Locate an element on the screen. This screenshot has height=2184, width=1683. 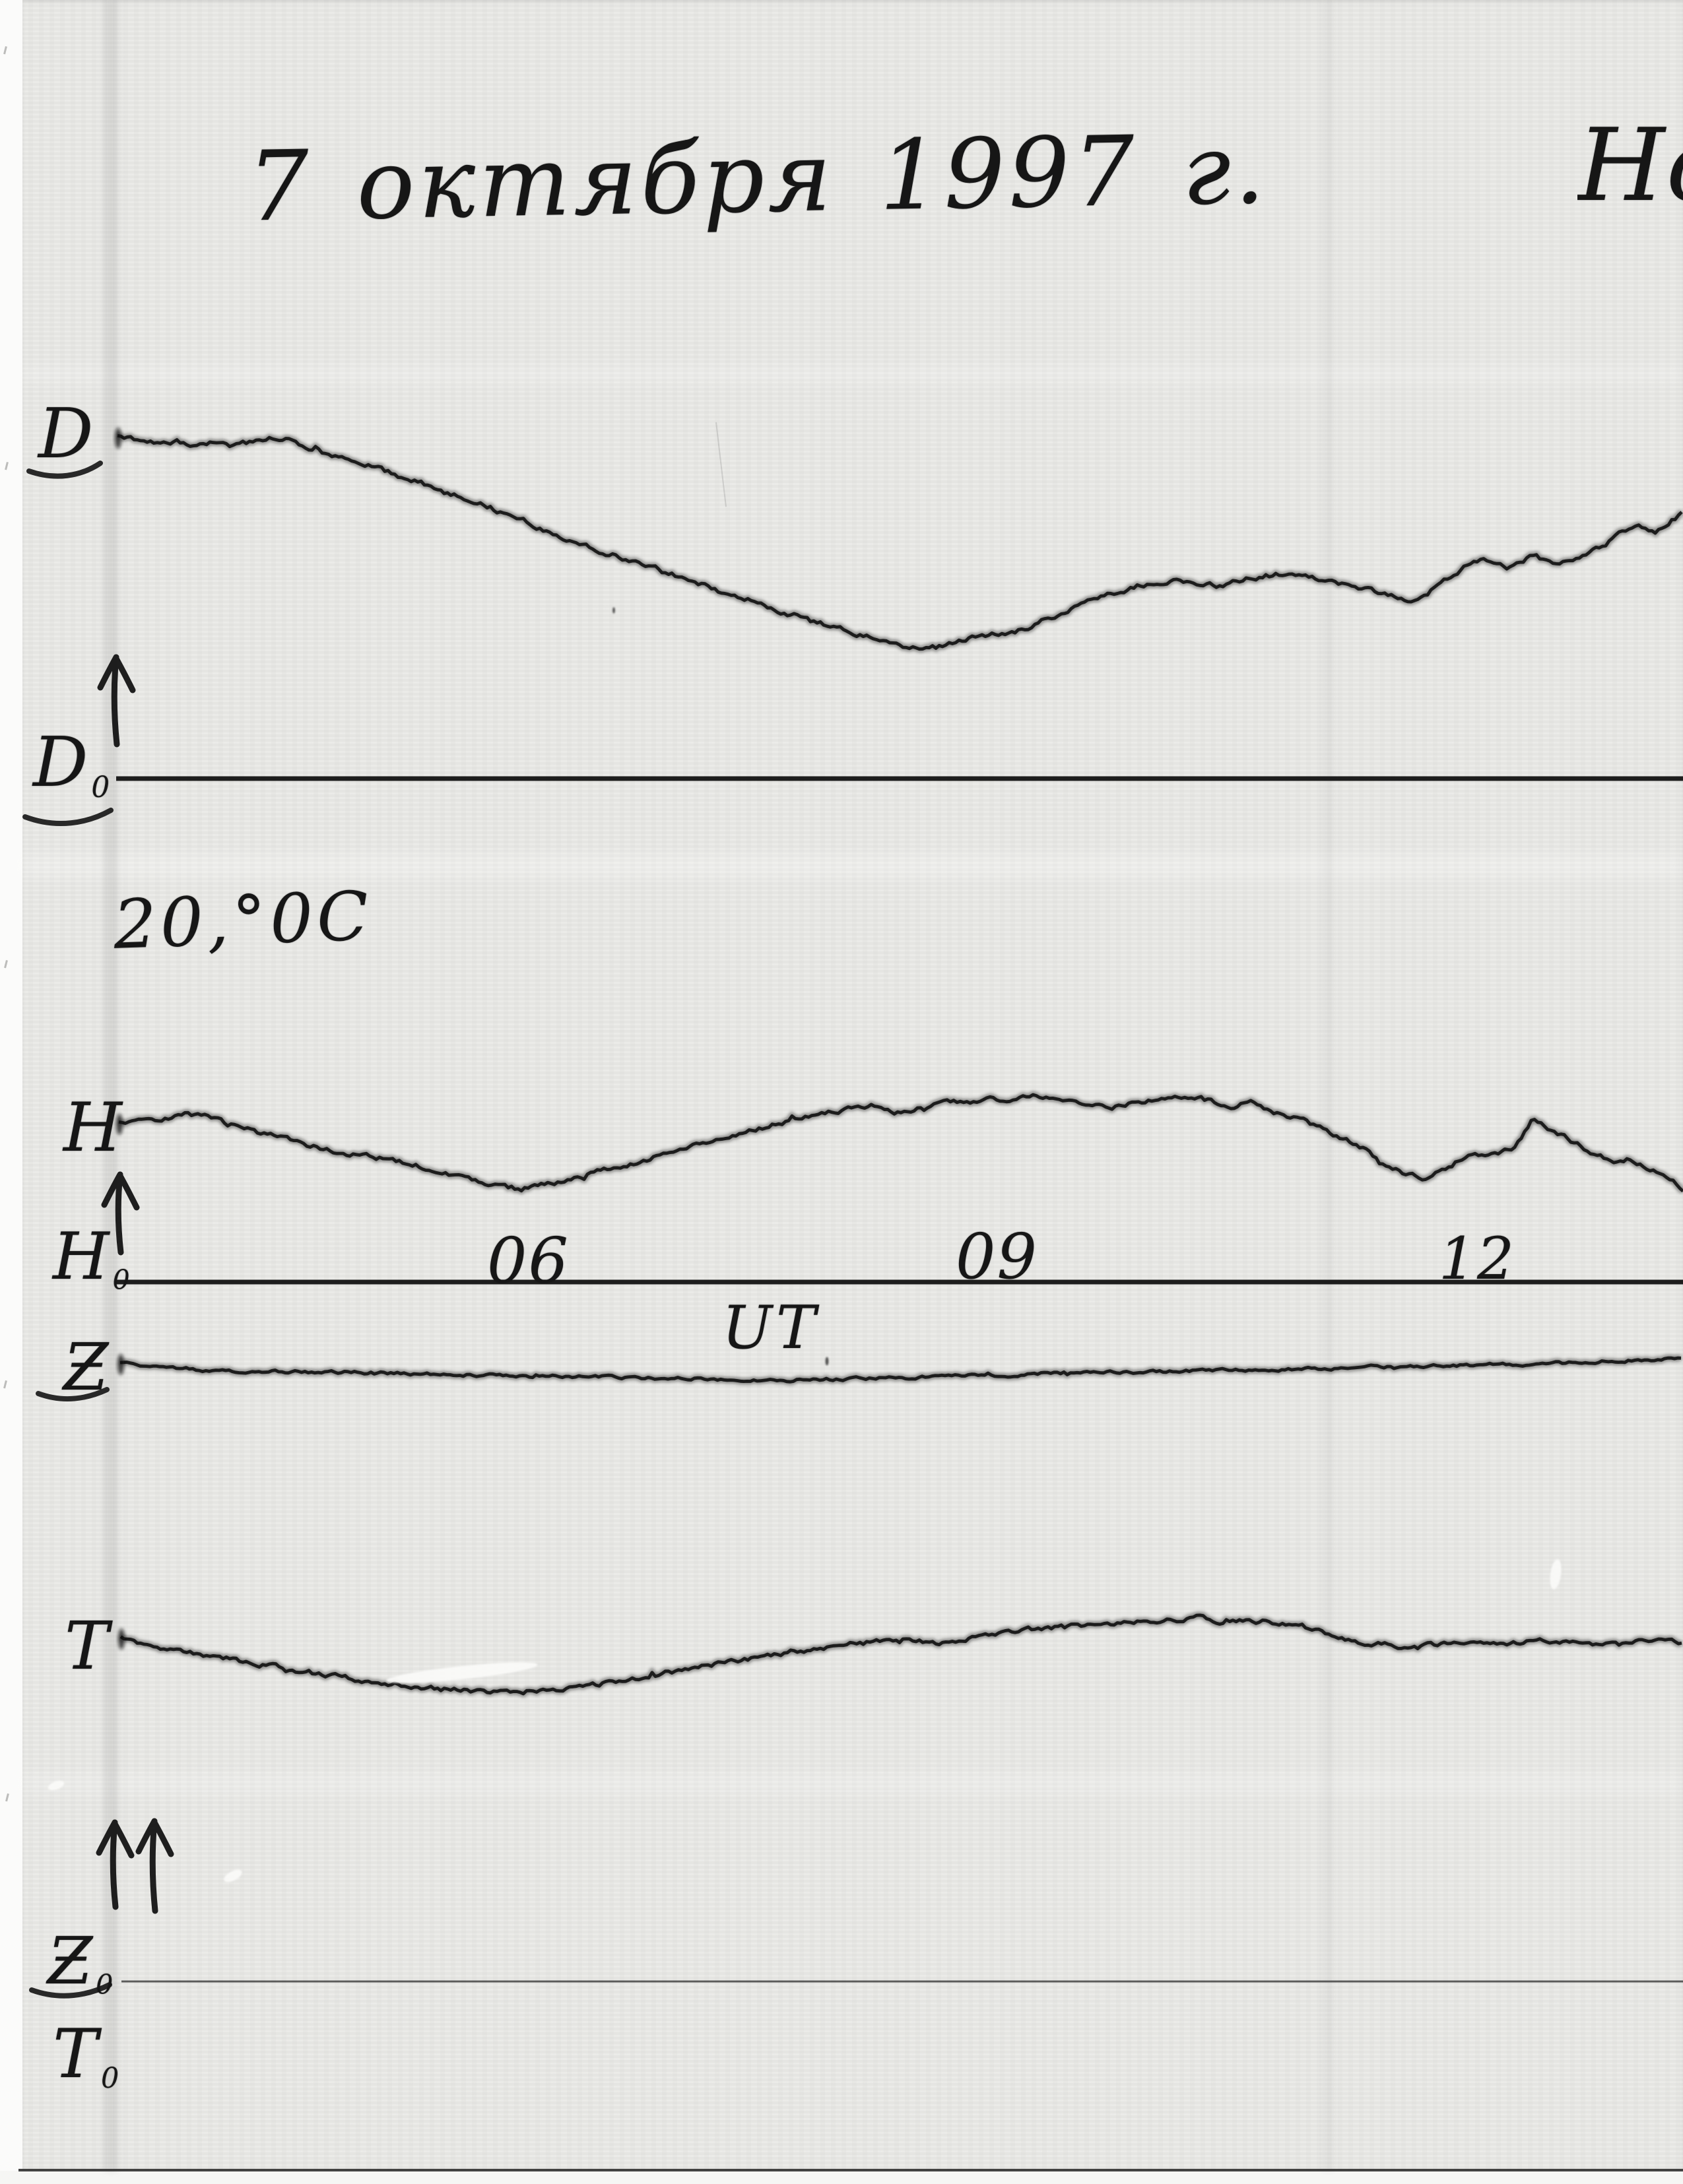
baseline-label-z0: Ƶ0 is located at coordinates (81, 1962).